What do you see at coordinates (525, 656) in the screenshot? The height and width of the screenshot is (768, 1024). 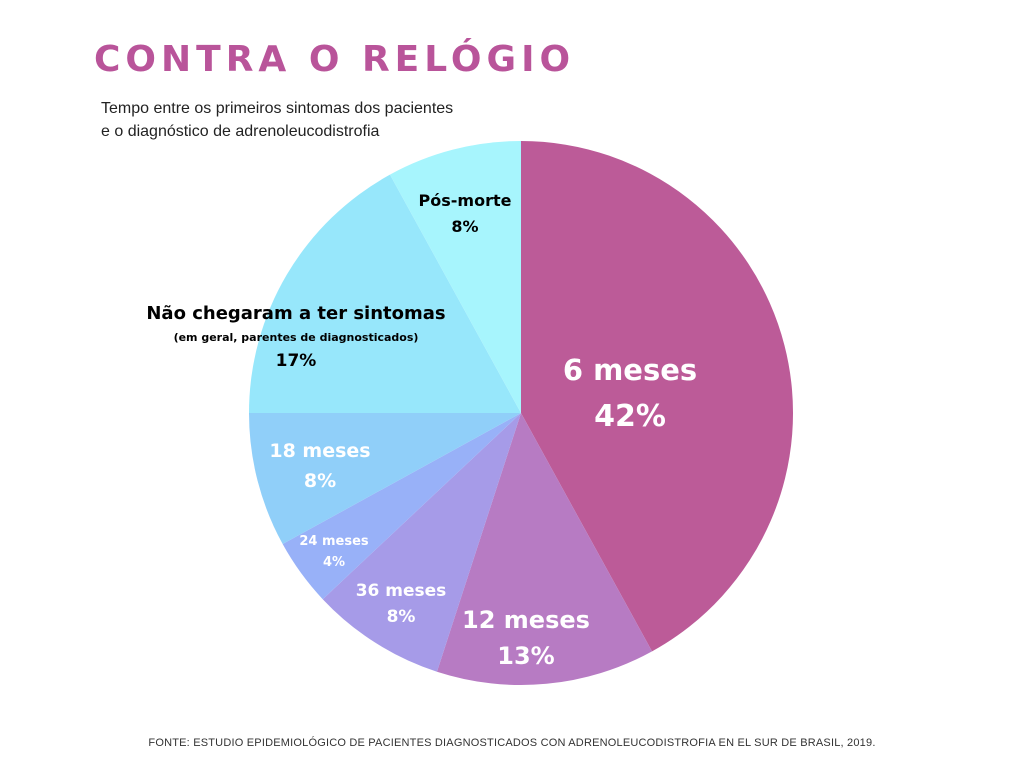 I see `slice-2-value-label: 13%` at bounding box center [525, 656].